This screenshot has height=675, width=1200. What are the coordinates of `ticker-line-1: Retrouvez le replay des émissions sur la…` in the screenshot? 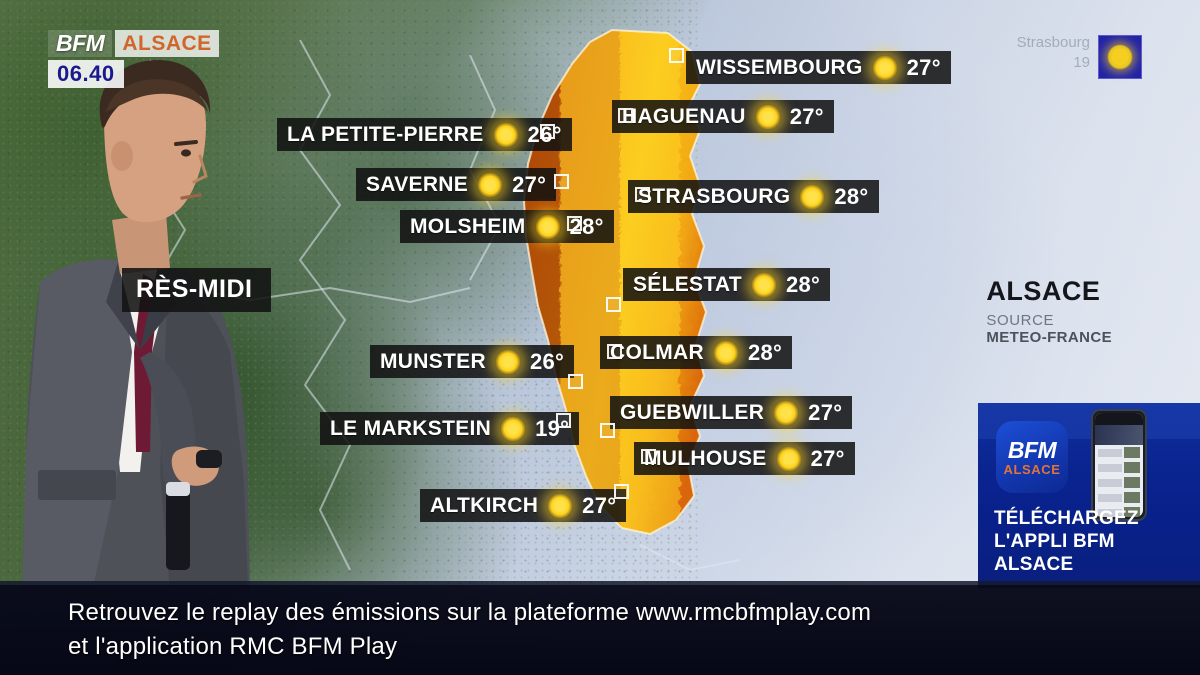 It's located at (470, 612).